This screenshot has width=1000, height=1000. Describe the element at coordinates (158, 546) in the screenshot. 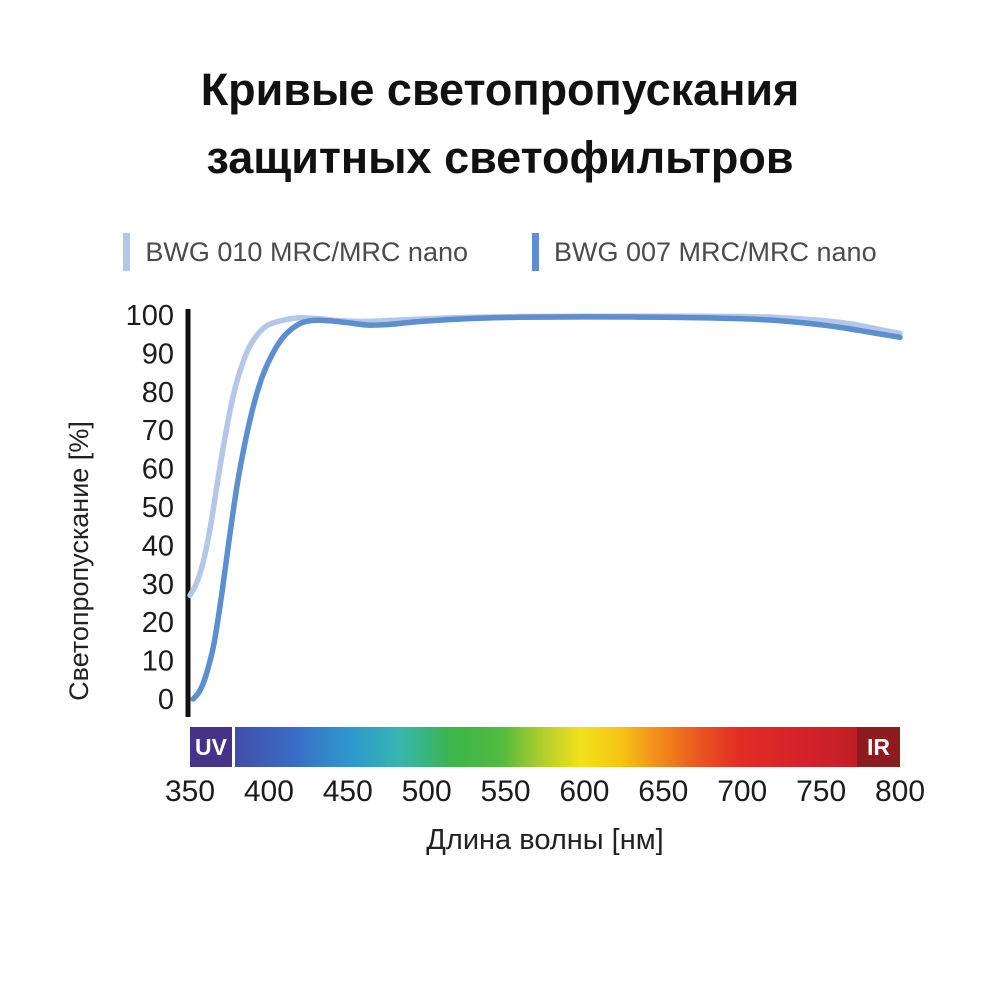

I see `svg-text: 40` at that location.